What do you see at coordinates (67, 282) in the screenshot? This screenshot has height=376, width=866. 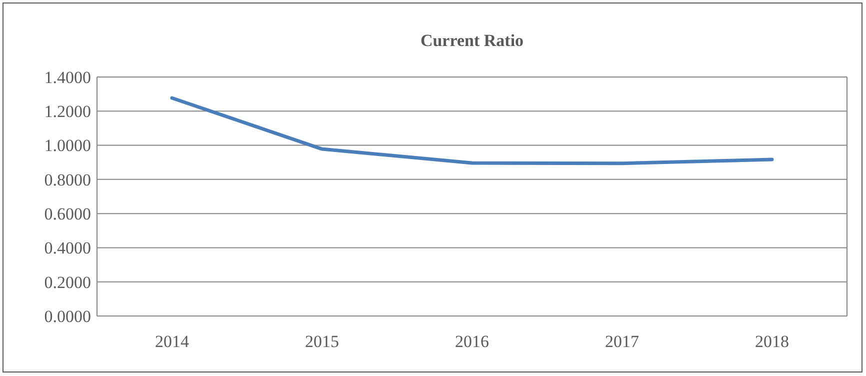 I see `y-tick-label: 0.2000` at bounding box center [67, 282].